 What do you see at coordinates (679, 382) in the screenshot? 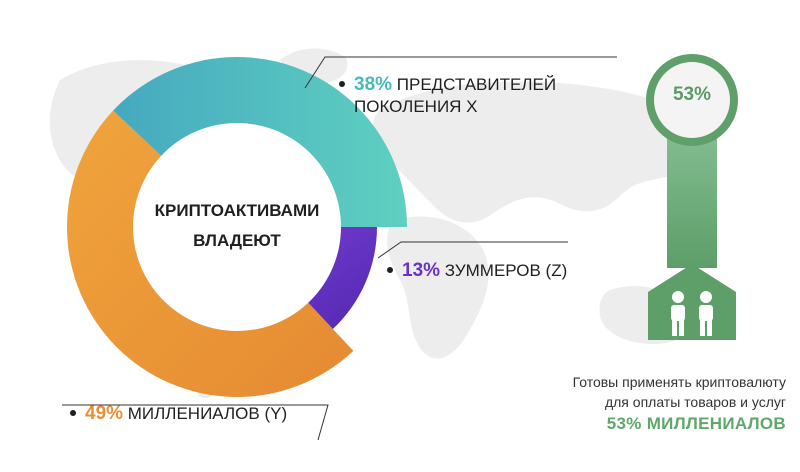
I see `note-line1: Готовы применять криптовалюту` at bounding box center [679, 382].